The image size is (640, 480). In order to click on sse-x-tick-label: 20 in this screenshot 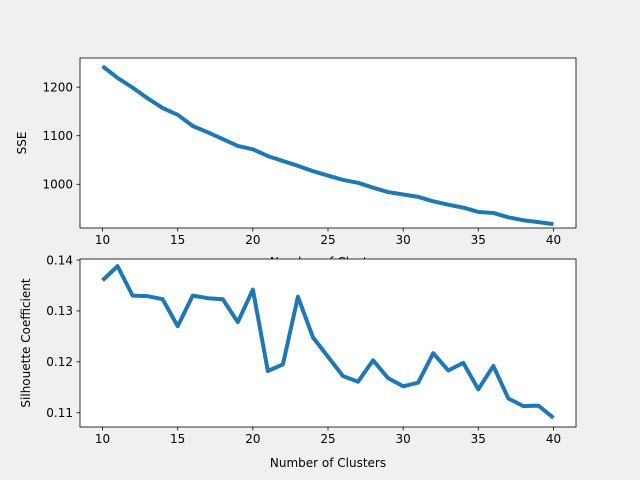, I will do `click(252, 240)`.